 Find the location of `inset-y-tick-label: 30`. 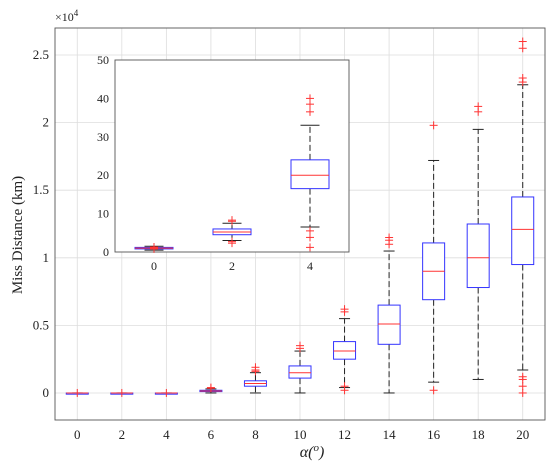

inset-y-tick-label: 30 is located at coordinates (103, 137).